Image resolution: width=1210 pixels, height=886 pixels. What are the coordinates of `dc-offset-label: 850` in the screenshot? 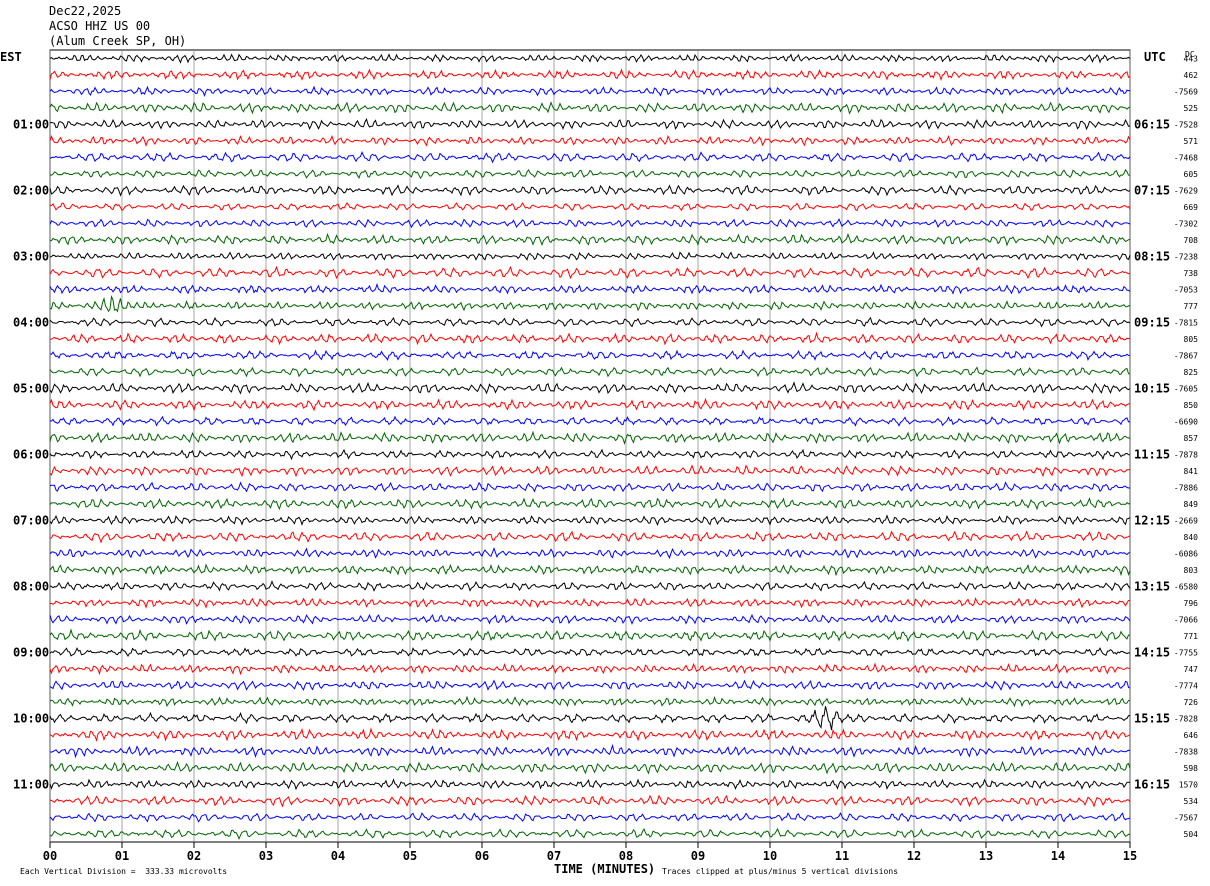 It's located at (1191, 405).